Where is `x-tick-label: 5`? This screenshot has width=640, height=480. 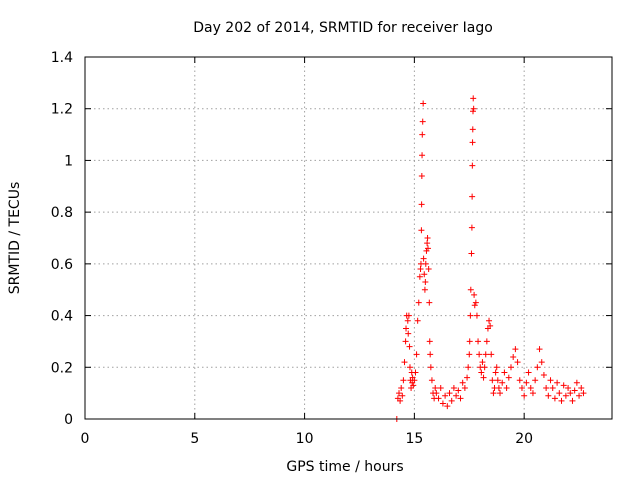 x-tick-label: 5 is located at coordinates (194, 439).